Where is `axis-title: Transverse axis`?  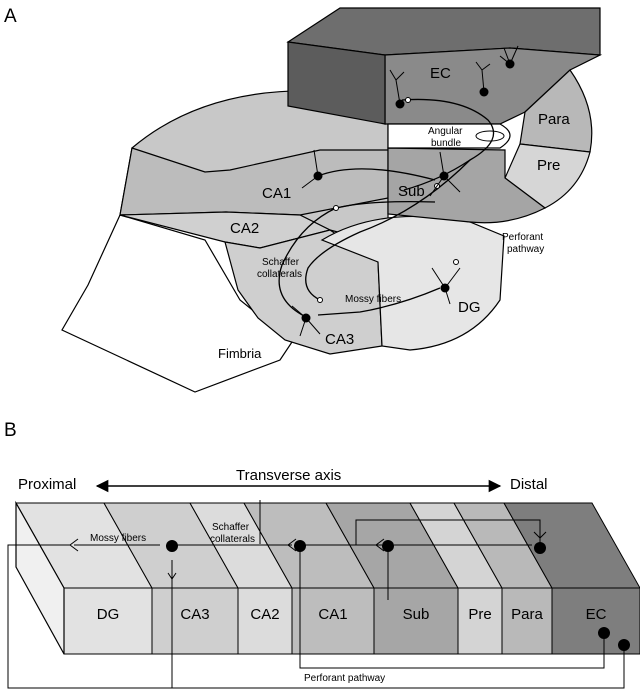
axis-title: Transverse axis is located at coordinates (288, 475).